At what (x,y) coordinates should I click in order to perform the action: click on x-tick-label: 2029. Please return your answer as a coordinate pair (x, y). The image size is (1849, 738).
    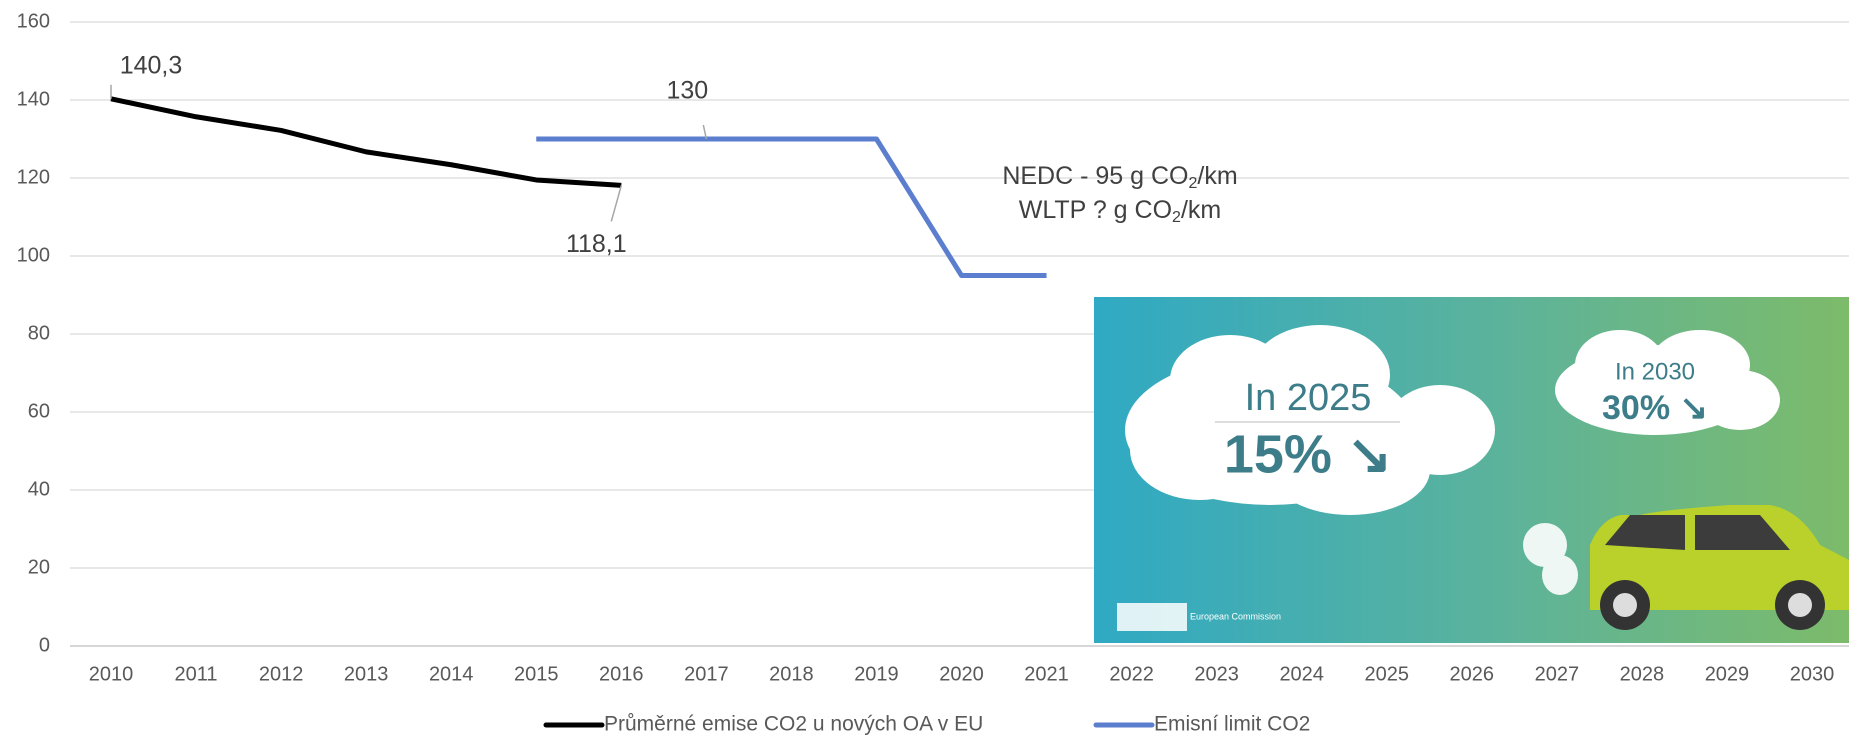
    Looking at the image, I should click on (1727, 674).